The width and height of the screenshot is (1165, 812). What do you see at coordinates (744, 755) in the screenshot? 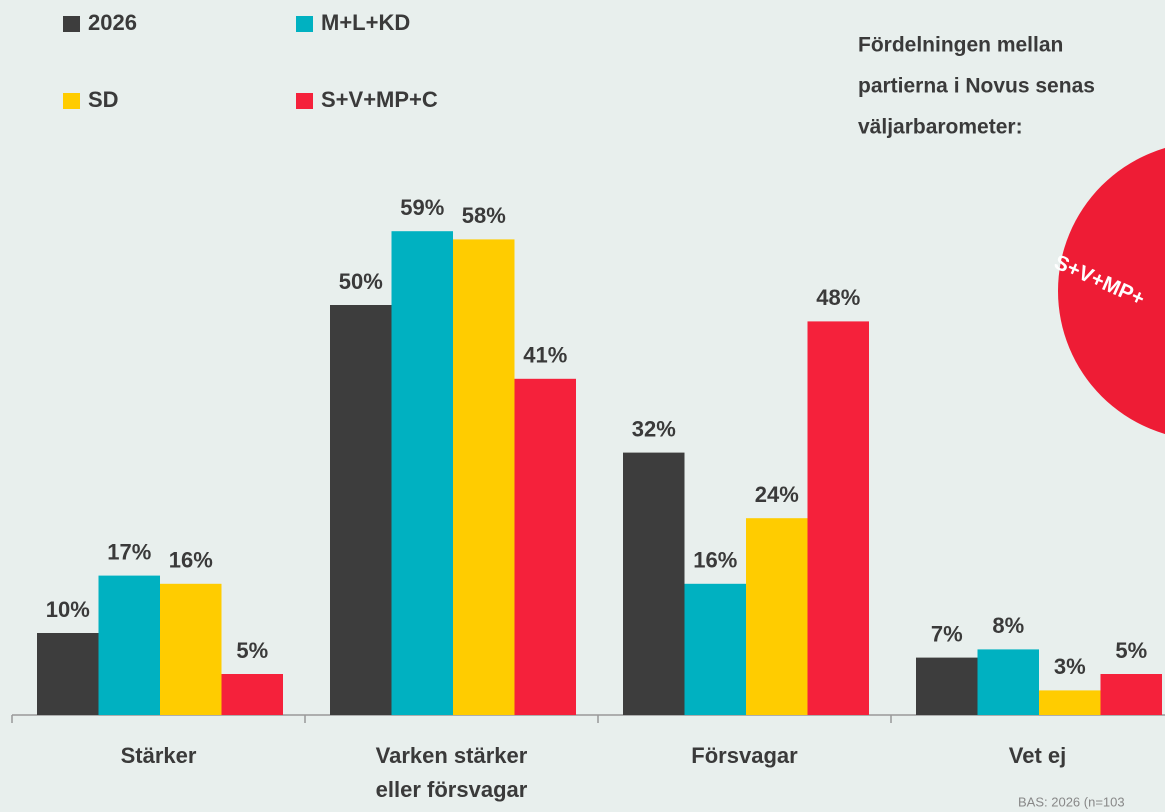
I see `x-tick-label: Försvagar` at bounding box center [744, 755].